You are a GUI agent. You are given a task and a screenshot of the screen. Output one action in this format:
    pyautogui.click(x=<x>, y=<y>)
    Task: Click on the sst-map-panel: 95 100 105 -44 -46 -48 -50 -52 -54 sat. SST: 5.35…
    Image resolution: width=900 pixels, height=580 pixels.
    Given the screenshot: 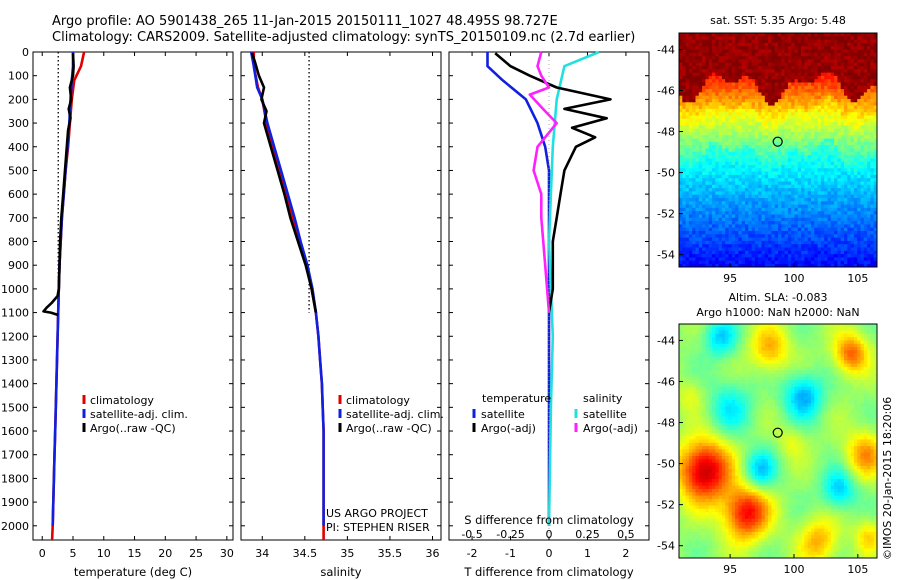 What is the action you would take?
    pyautogui.click(x=767, y=149)
    